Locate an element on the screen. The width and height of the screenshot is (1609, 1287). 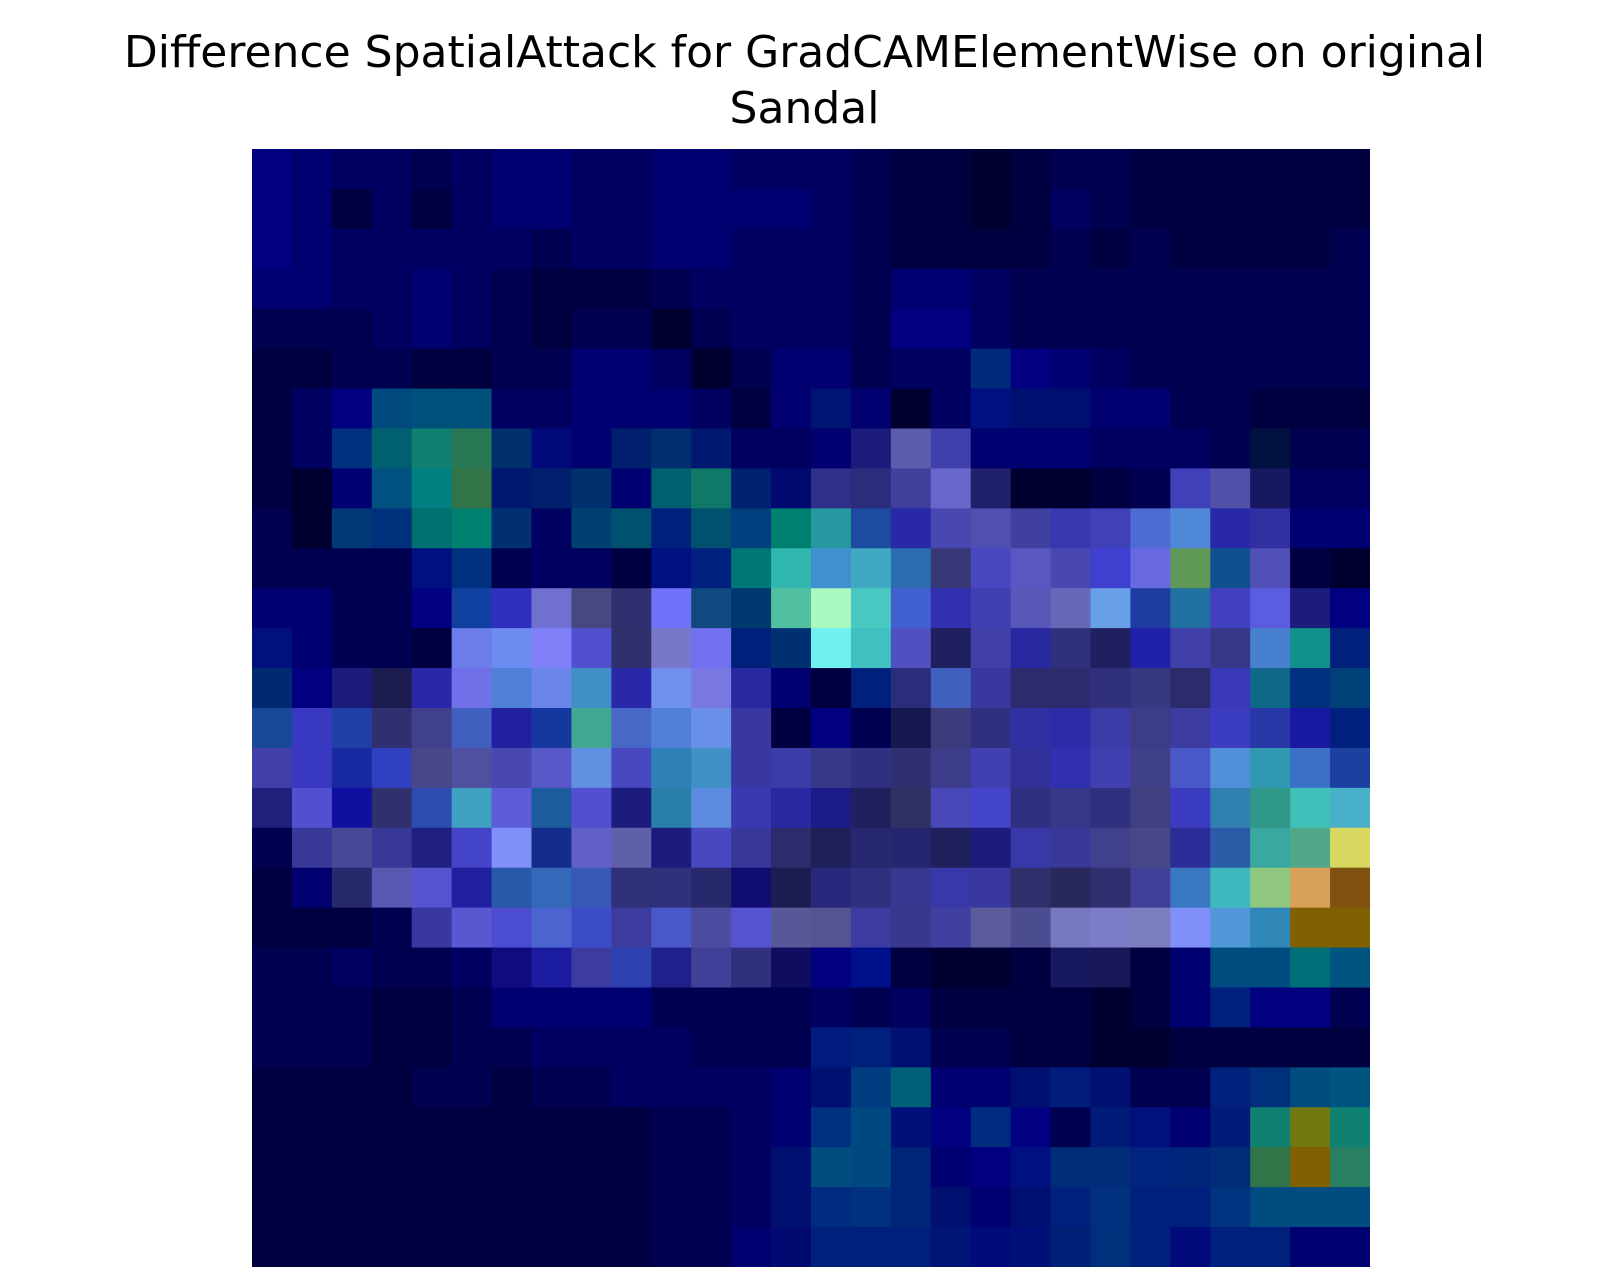
heatmap-cell-r5-c8 is located at coordinates (591, 369).